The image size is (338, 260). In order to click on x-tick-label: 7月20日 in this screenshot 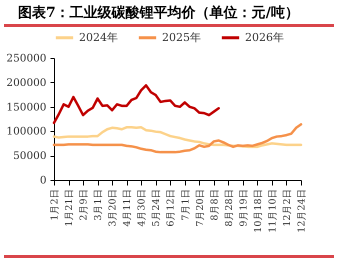, I will do `click(200, 207)`.